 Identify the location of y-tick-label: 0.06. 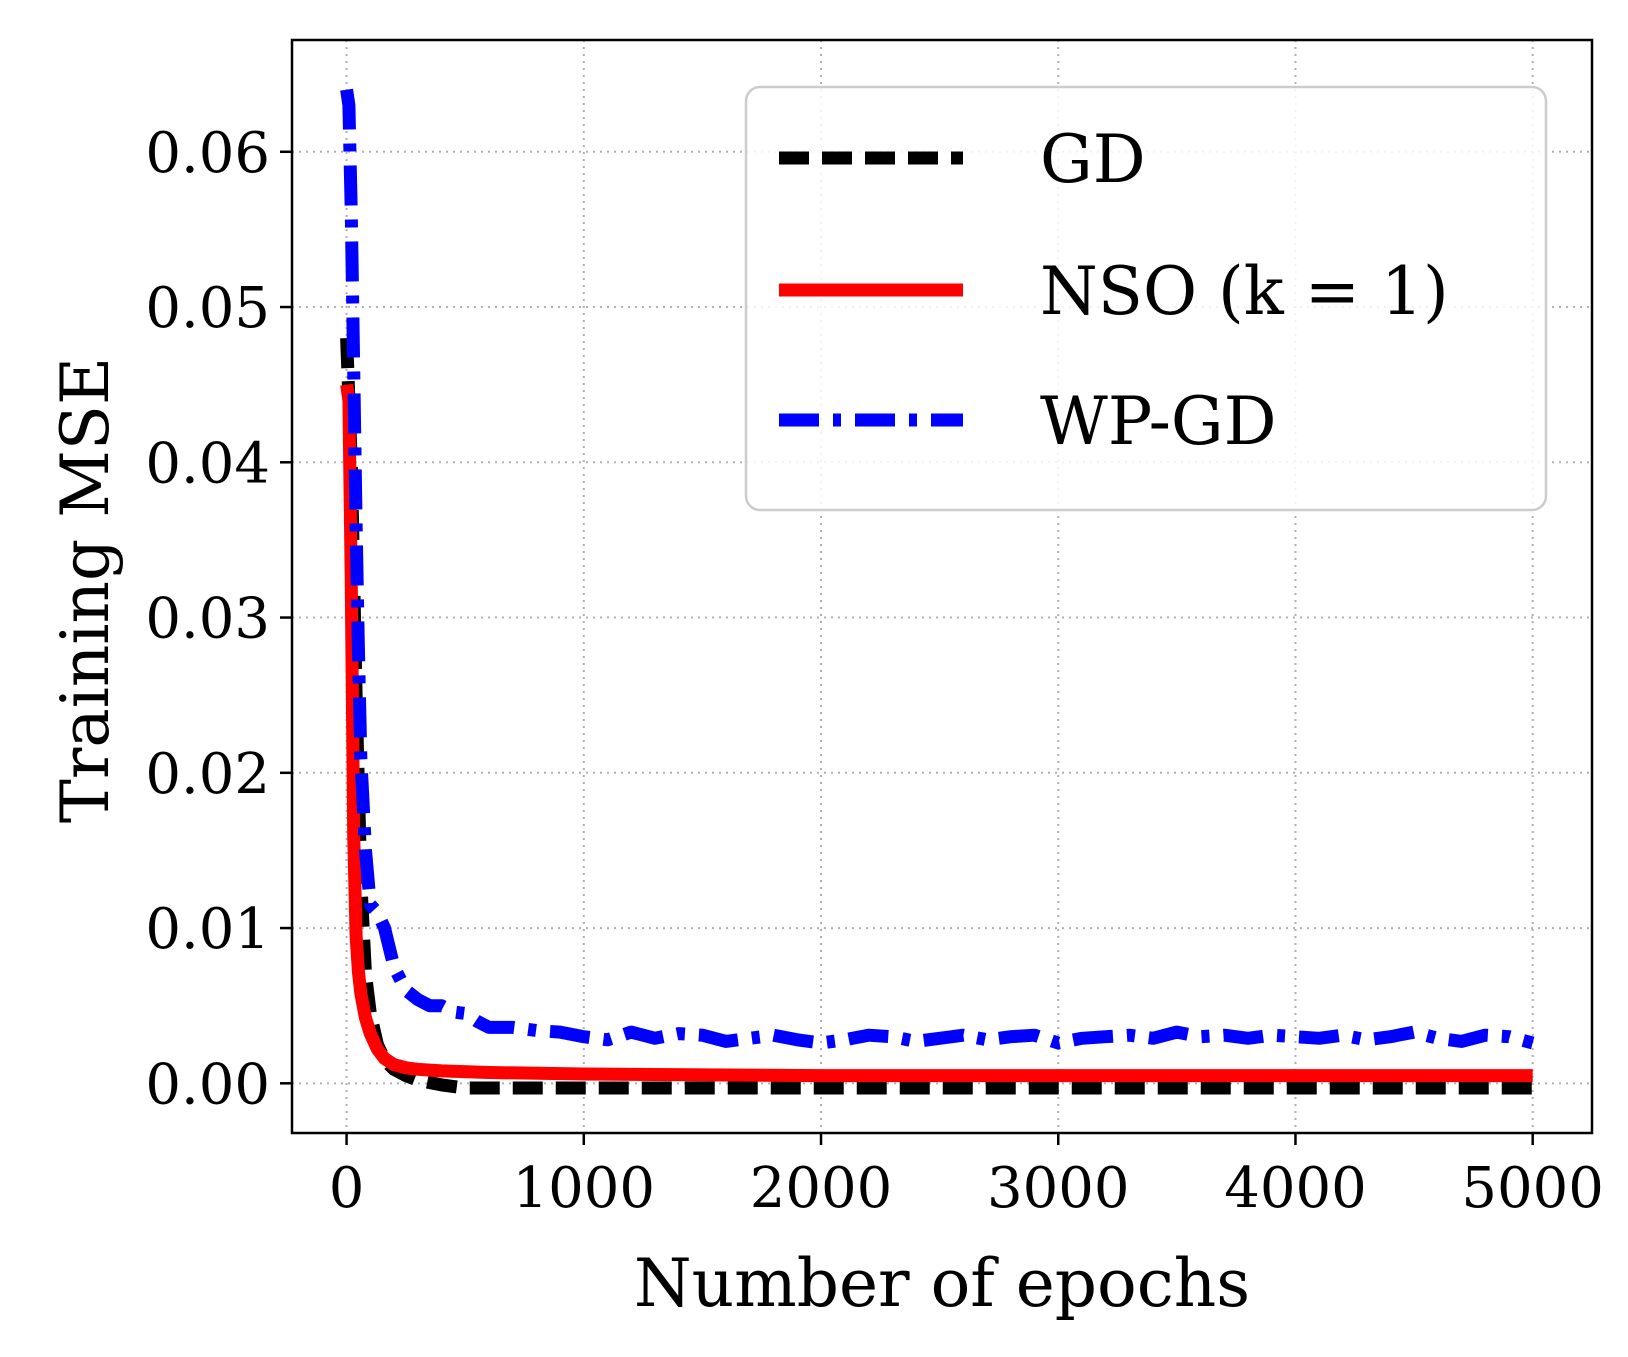
(207, 153).